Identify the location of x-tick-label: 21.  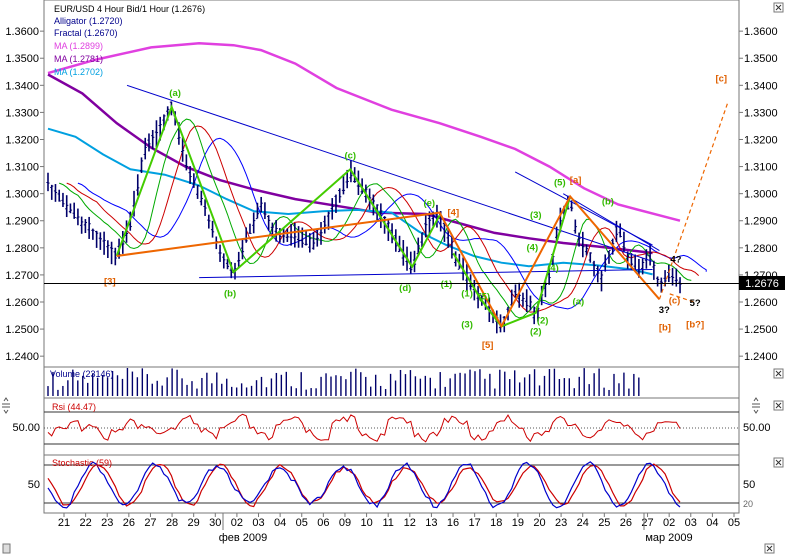
(64, 523).